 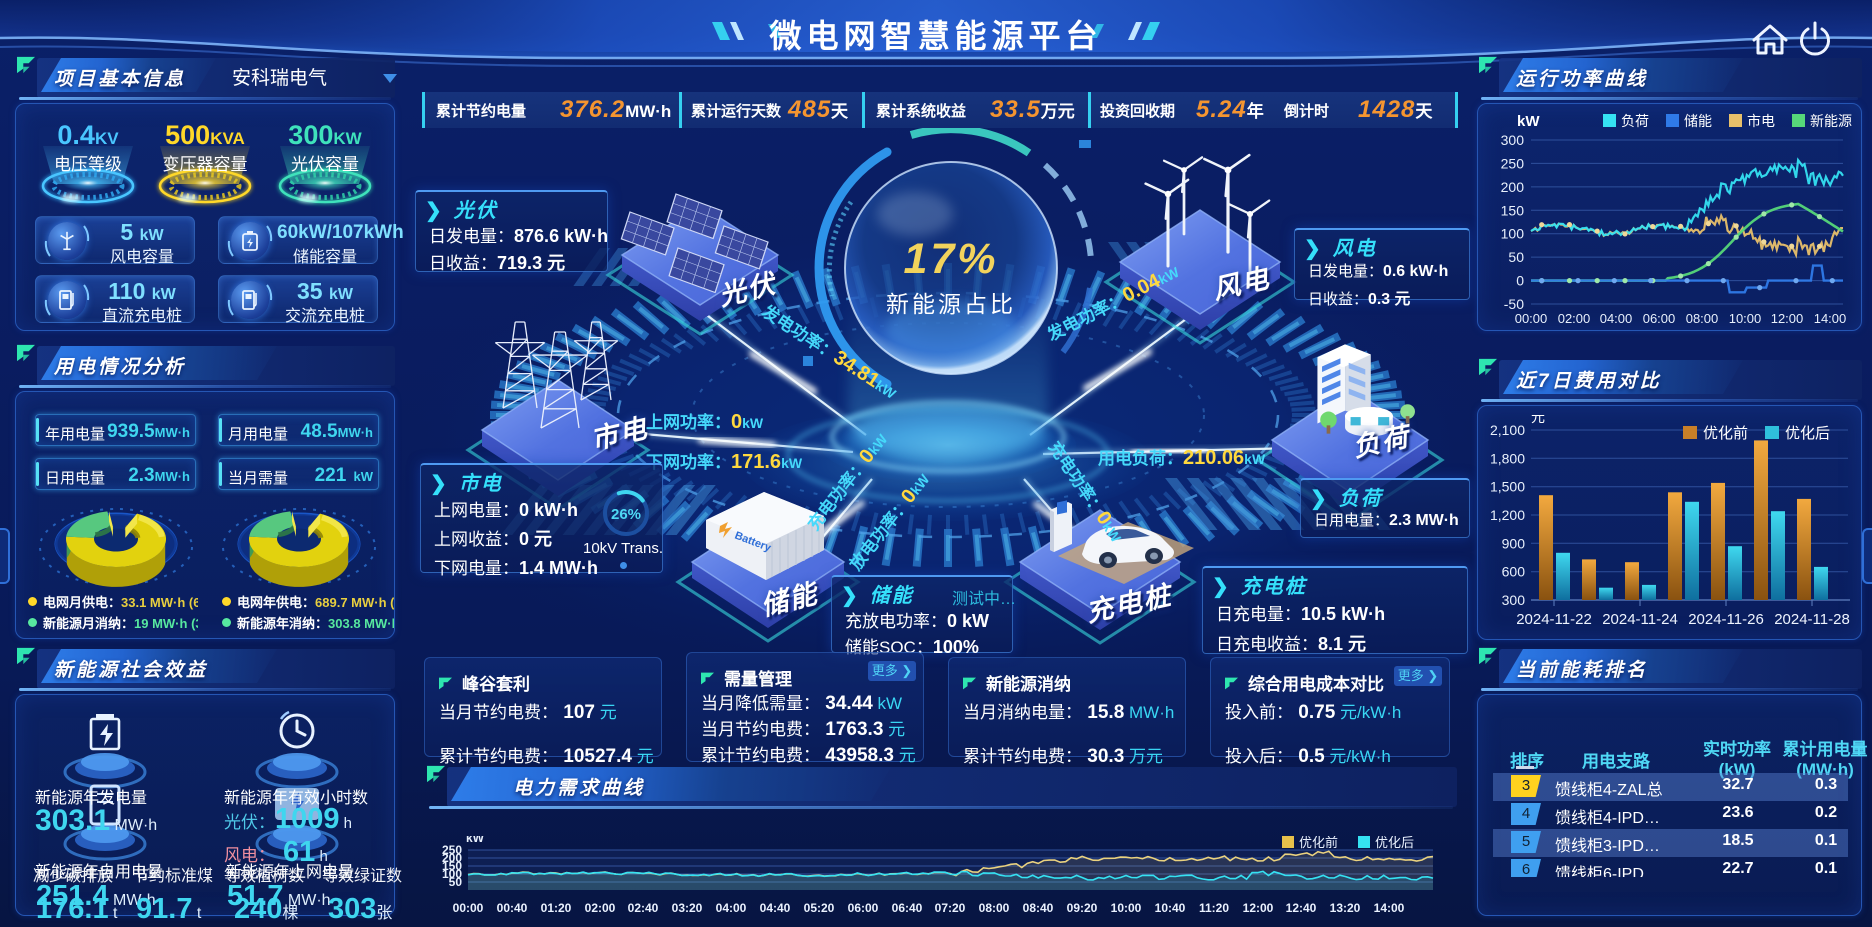 What do you see at coordinates (1038, 908) in the screenshot?
I see `svg-text: 08:40` at bounding box center [1038, 908].